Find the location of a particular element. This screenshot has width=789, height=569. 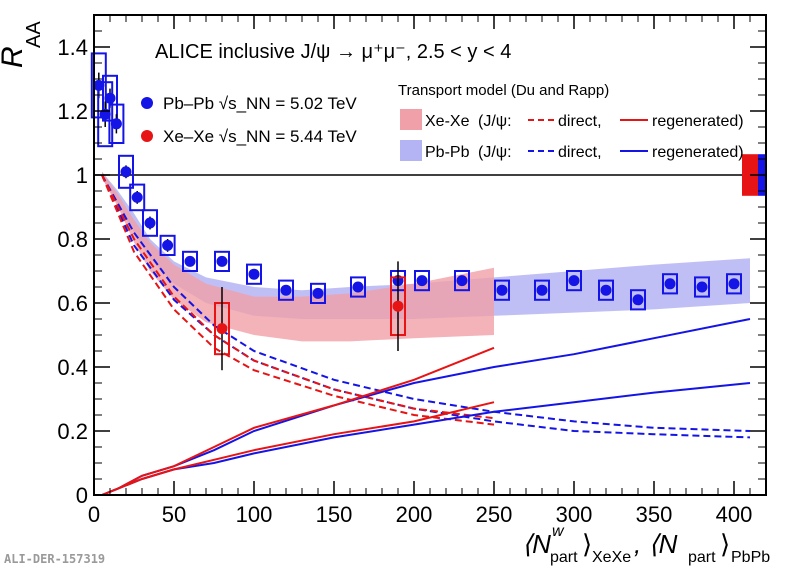

x-label-w: w is located at coordinates (558, 531).